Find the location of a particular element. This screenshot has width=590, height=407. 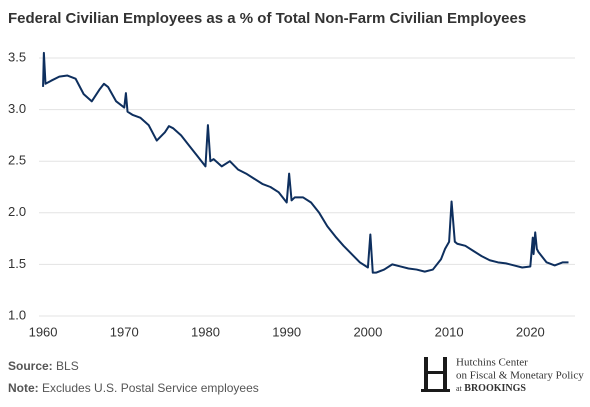

logo-line2: on Fiscal & Monetary Policy is located at coordinates (520, 376).